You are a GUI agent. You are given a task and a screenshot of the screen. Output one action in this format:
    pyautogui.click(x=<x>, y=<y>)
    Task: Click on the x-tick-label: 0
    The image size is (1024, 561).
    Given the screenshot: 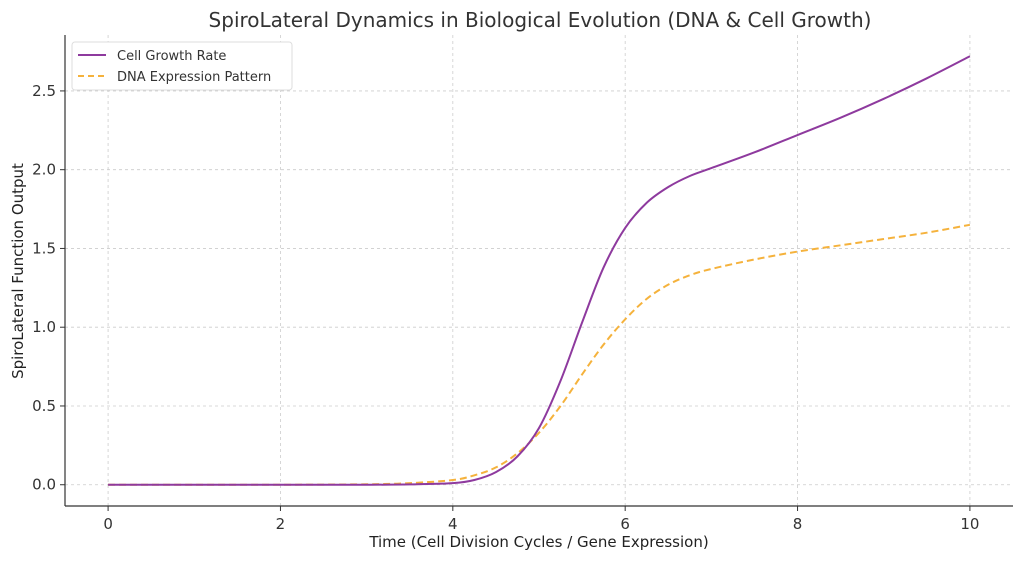 What is the action you would take?
    pyautogui.click(x=108, y=524)
    